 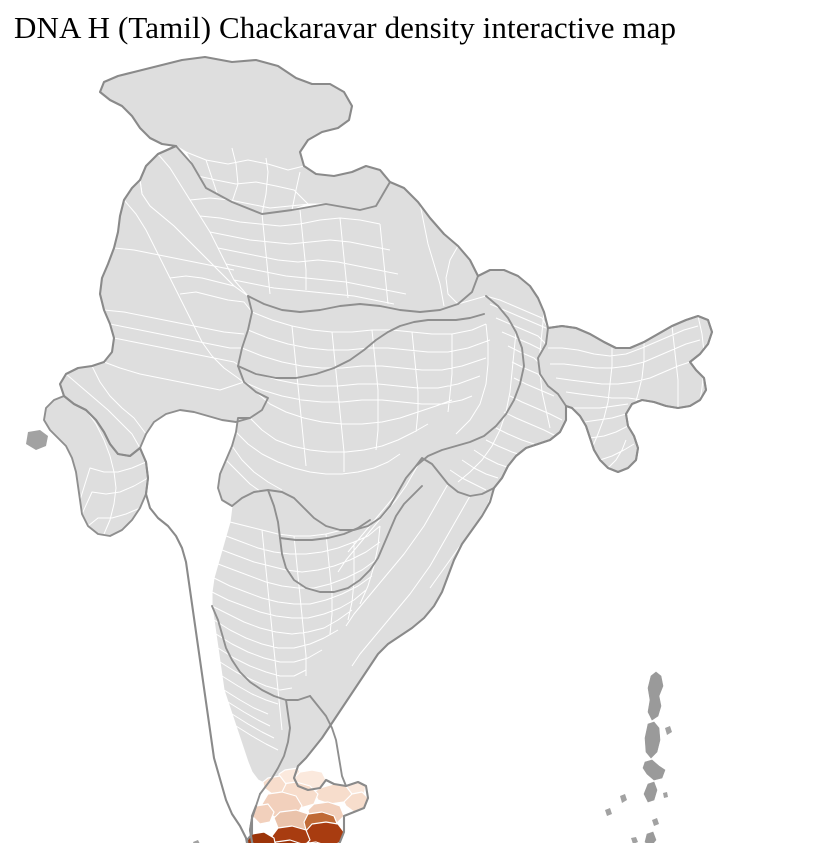 What do you see at coordinates (308, 230) in the screenshot?
I see `district-lines-north` at bounding box center [308, 230].